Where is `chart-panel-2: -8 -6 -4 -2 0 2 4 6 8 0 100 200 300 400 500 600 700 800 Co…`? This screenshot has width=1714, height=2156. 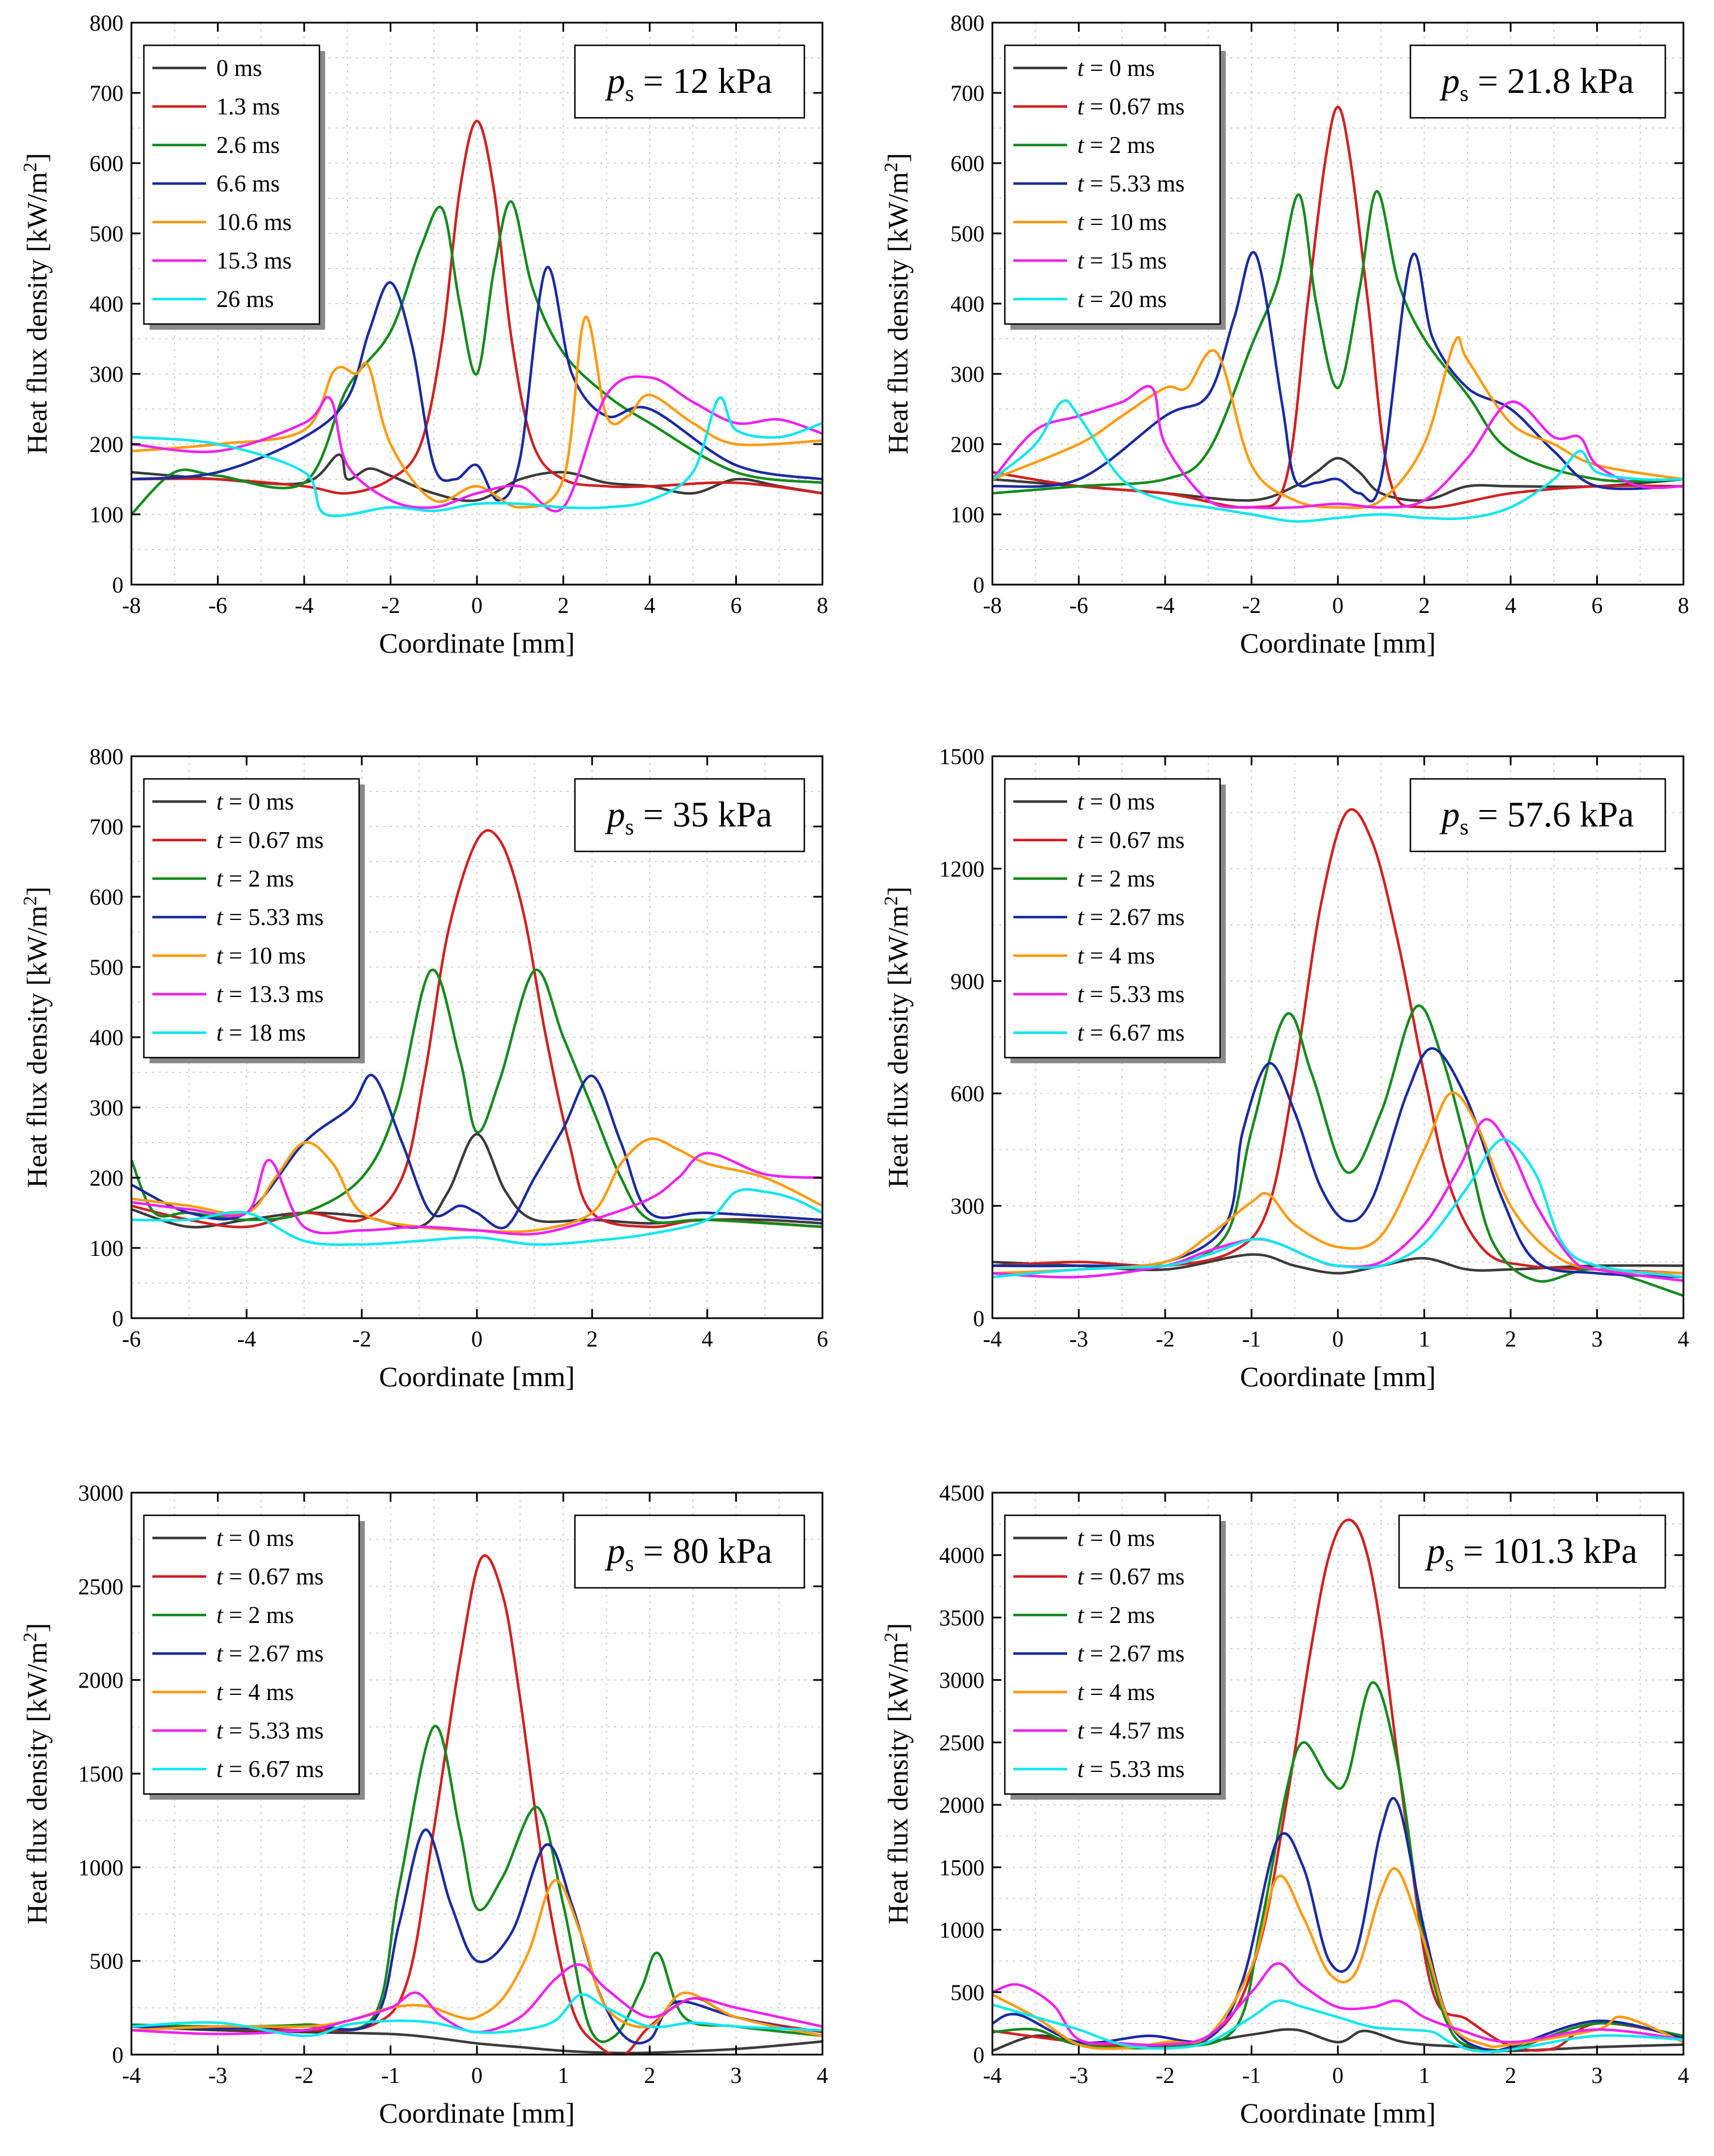
chart-panel-2: -8 -6 -4 -2 0 2 4 6 8 0 100 200 300 400 500 600 700 800 Co… is located at coordinates (1285, 335).